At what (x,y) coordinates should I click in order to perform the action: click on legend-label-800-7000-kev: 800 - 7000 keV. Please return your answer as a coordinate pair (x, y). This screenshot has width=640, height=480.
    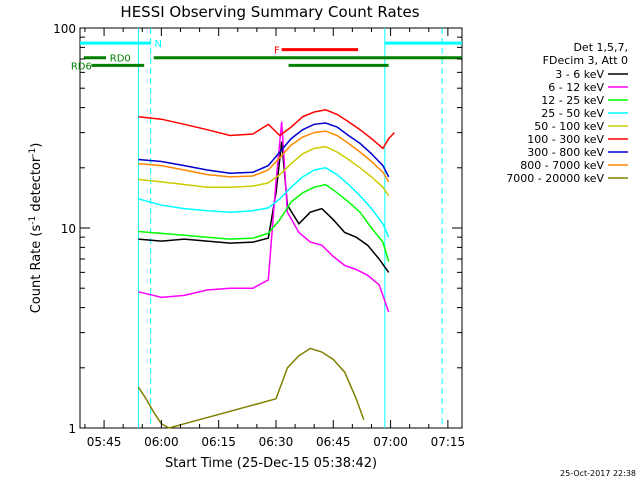
    Looking at the image, I should click on (562, 165).